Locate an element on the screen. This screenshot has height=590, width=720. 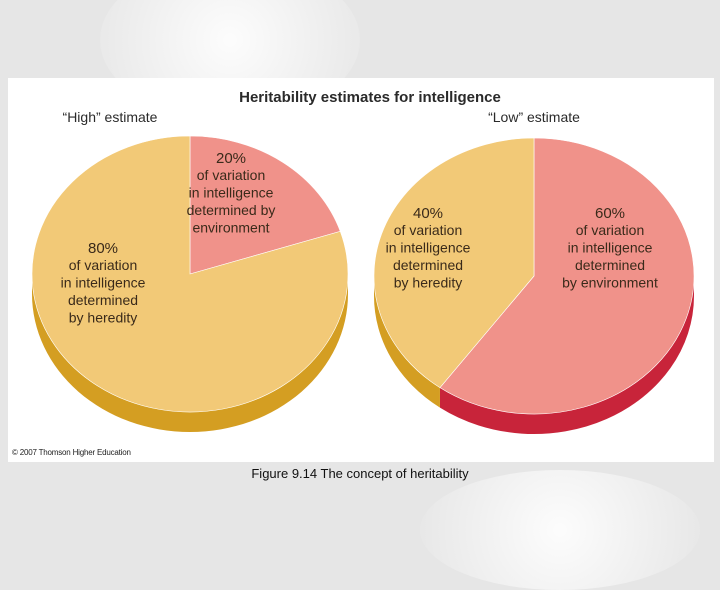
pie-subtitle: “Low” estimate is located at coordinates (534, 117).